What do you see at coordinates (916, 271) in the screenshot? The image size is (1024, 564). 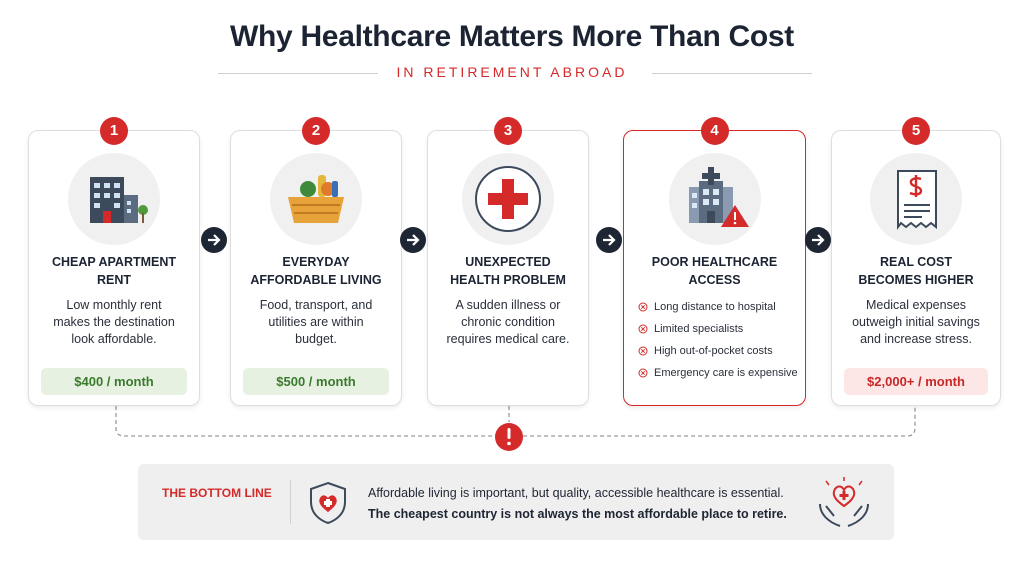 I see `step-title: REAL COST BECOMES HIGHER` at bounding box center [916, 271].